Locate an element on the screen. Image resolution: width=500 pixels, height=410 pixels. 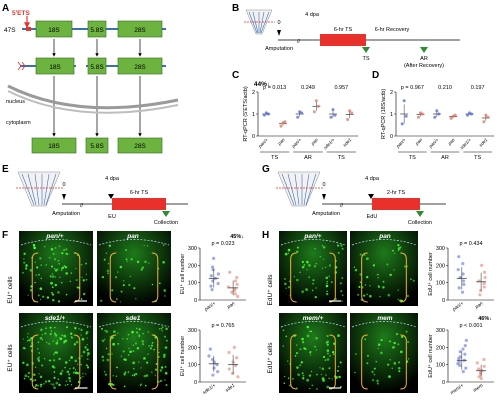
x-tick-label: pan/+ is located at coordinates (433, 143).